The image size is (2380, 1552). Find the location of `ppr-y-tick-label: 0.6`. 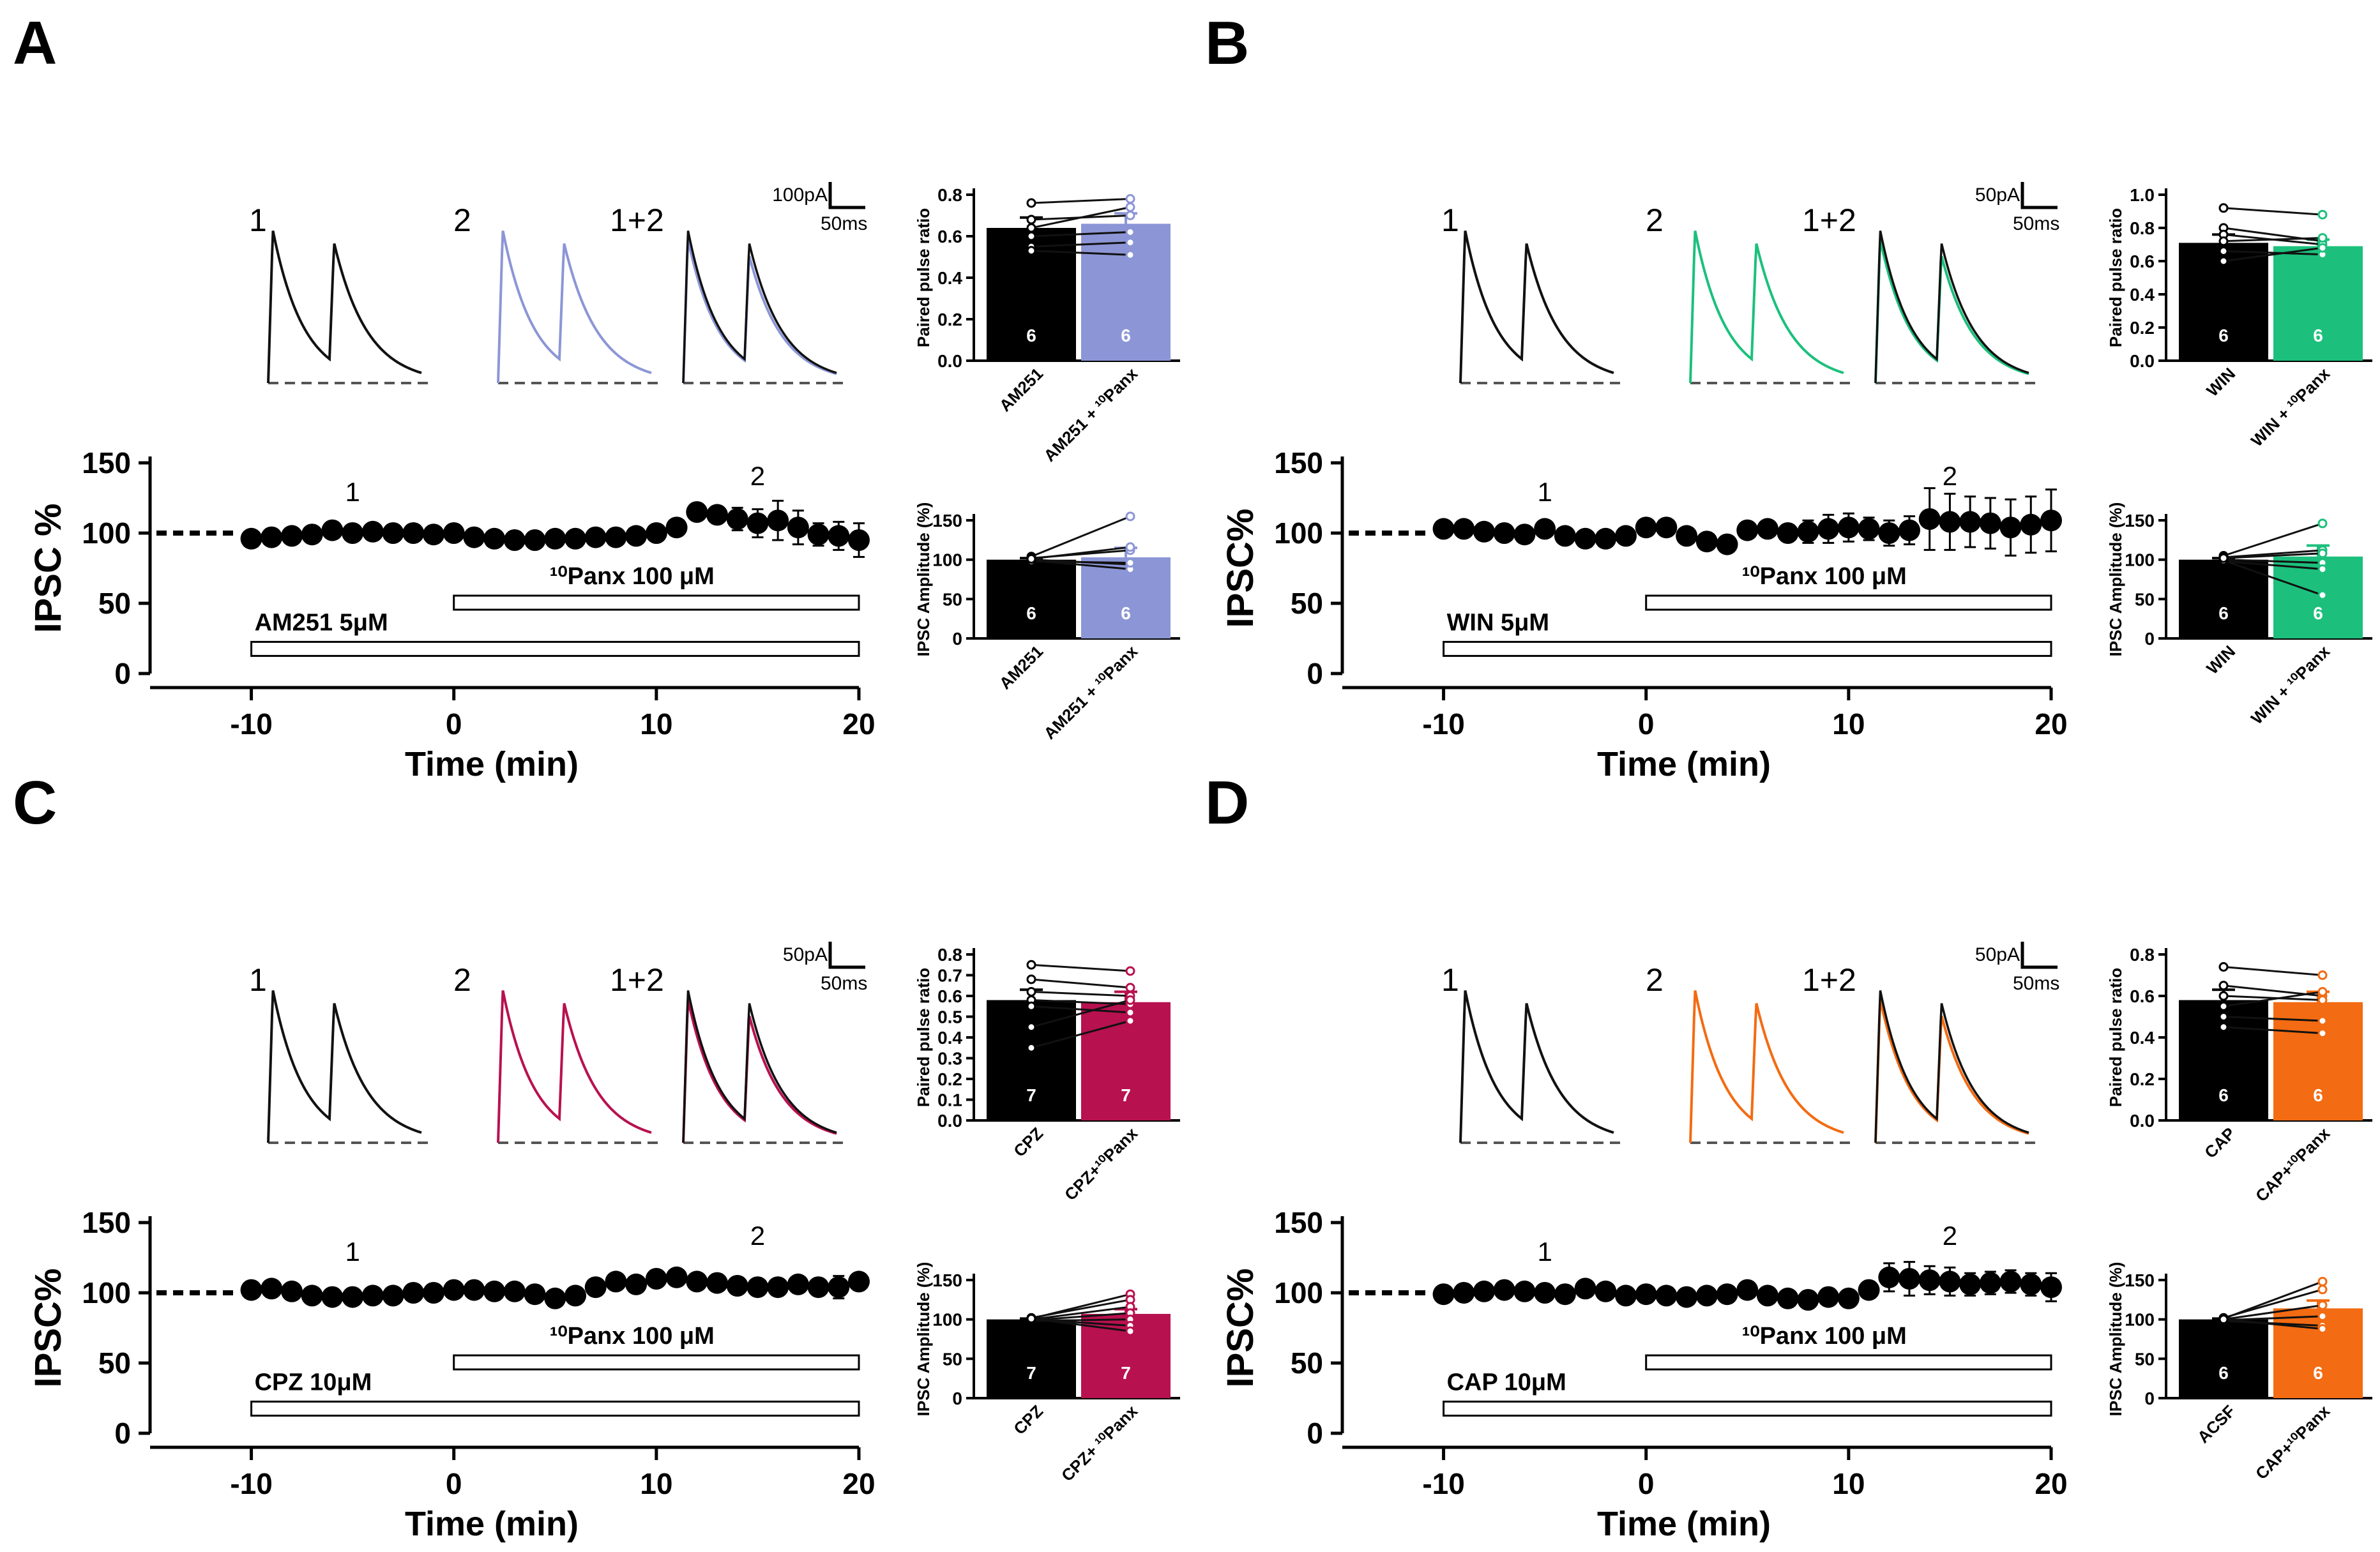

ppr-y-tick-label: 0.6 is located at coordinates (949, 236).